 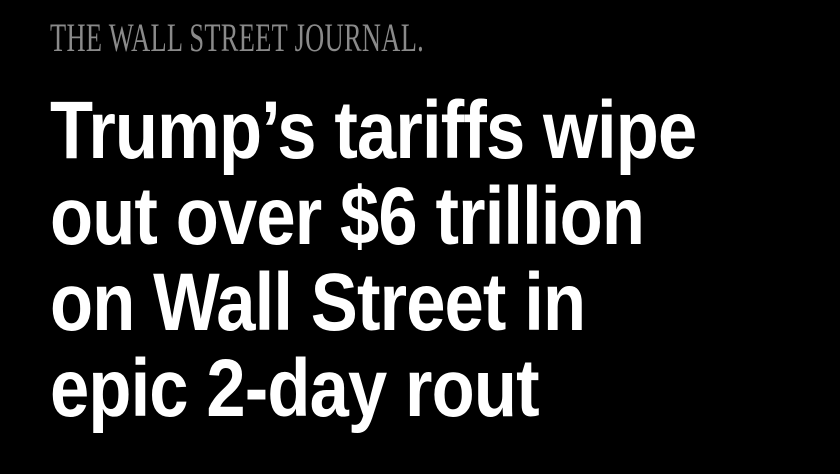 I want to click on headline-line: Trump’s tariffs wipe, so click(x=373, y=130).